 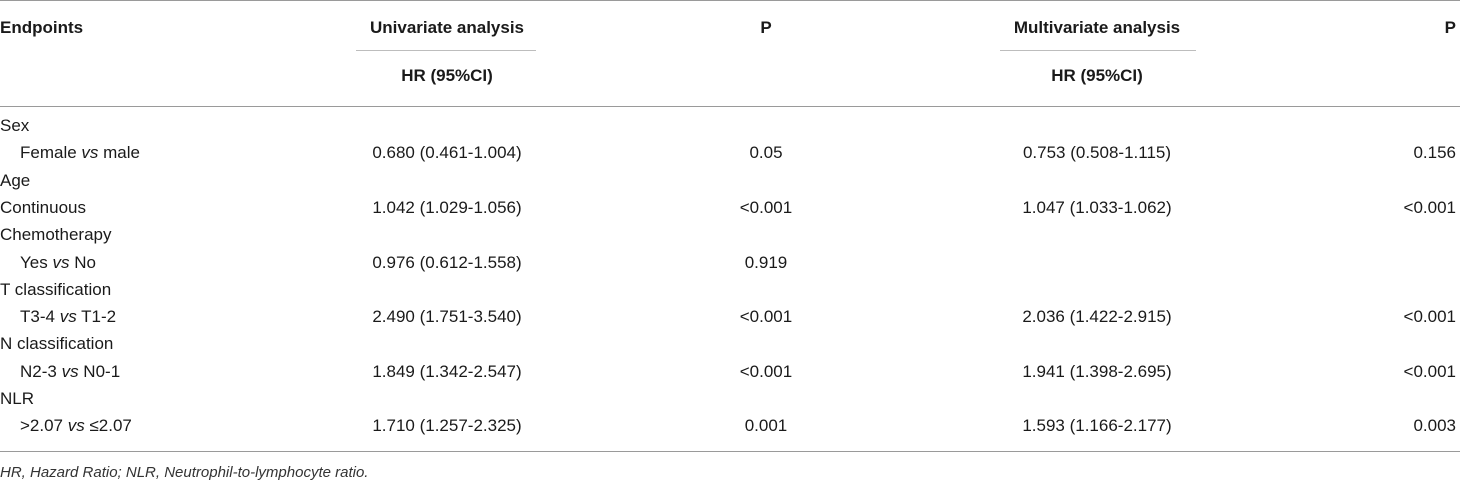 What do you see at coordinates (15, 180) in the screenshot?
I see `row-group-label: Age` at bounding box center [15, 180].